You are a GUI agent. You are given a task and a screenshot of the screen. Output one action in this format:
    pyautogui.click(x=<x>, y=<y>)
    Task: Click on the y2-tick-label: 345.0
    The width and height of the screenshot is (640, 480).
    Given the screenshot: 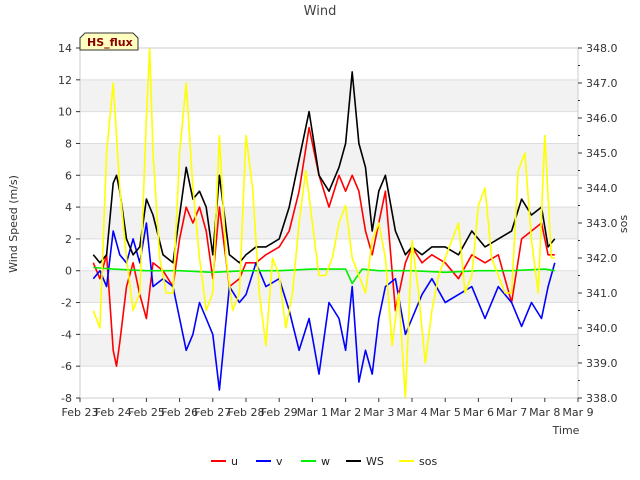 What is the action you would take?
    pyautogui.click(x=602, y=153)
    